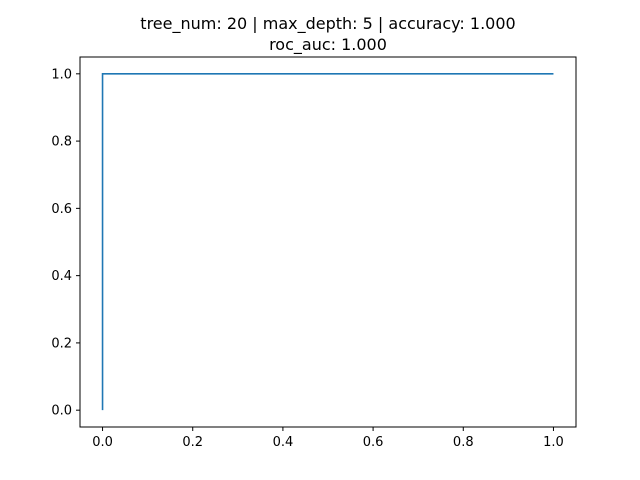  I want to click on y-axis: 0.0 0.2 0.4 0.6 0.8 1.0, so click(65, 243).